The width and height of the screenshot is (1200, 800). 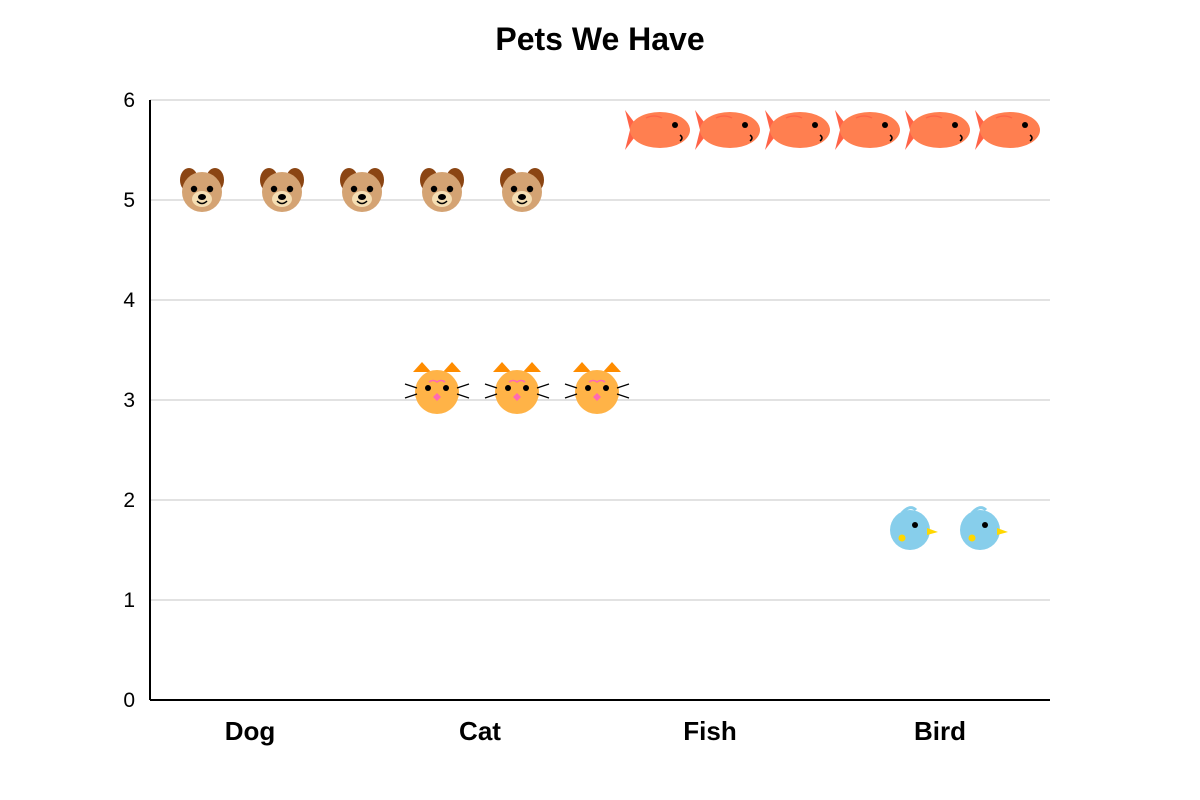 I want to click on x-axis-categories: Dog Cat Fish Bird, so click(x=595, y=731).